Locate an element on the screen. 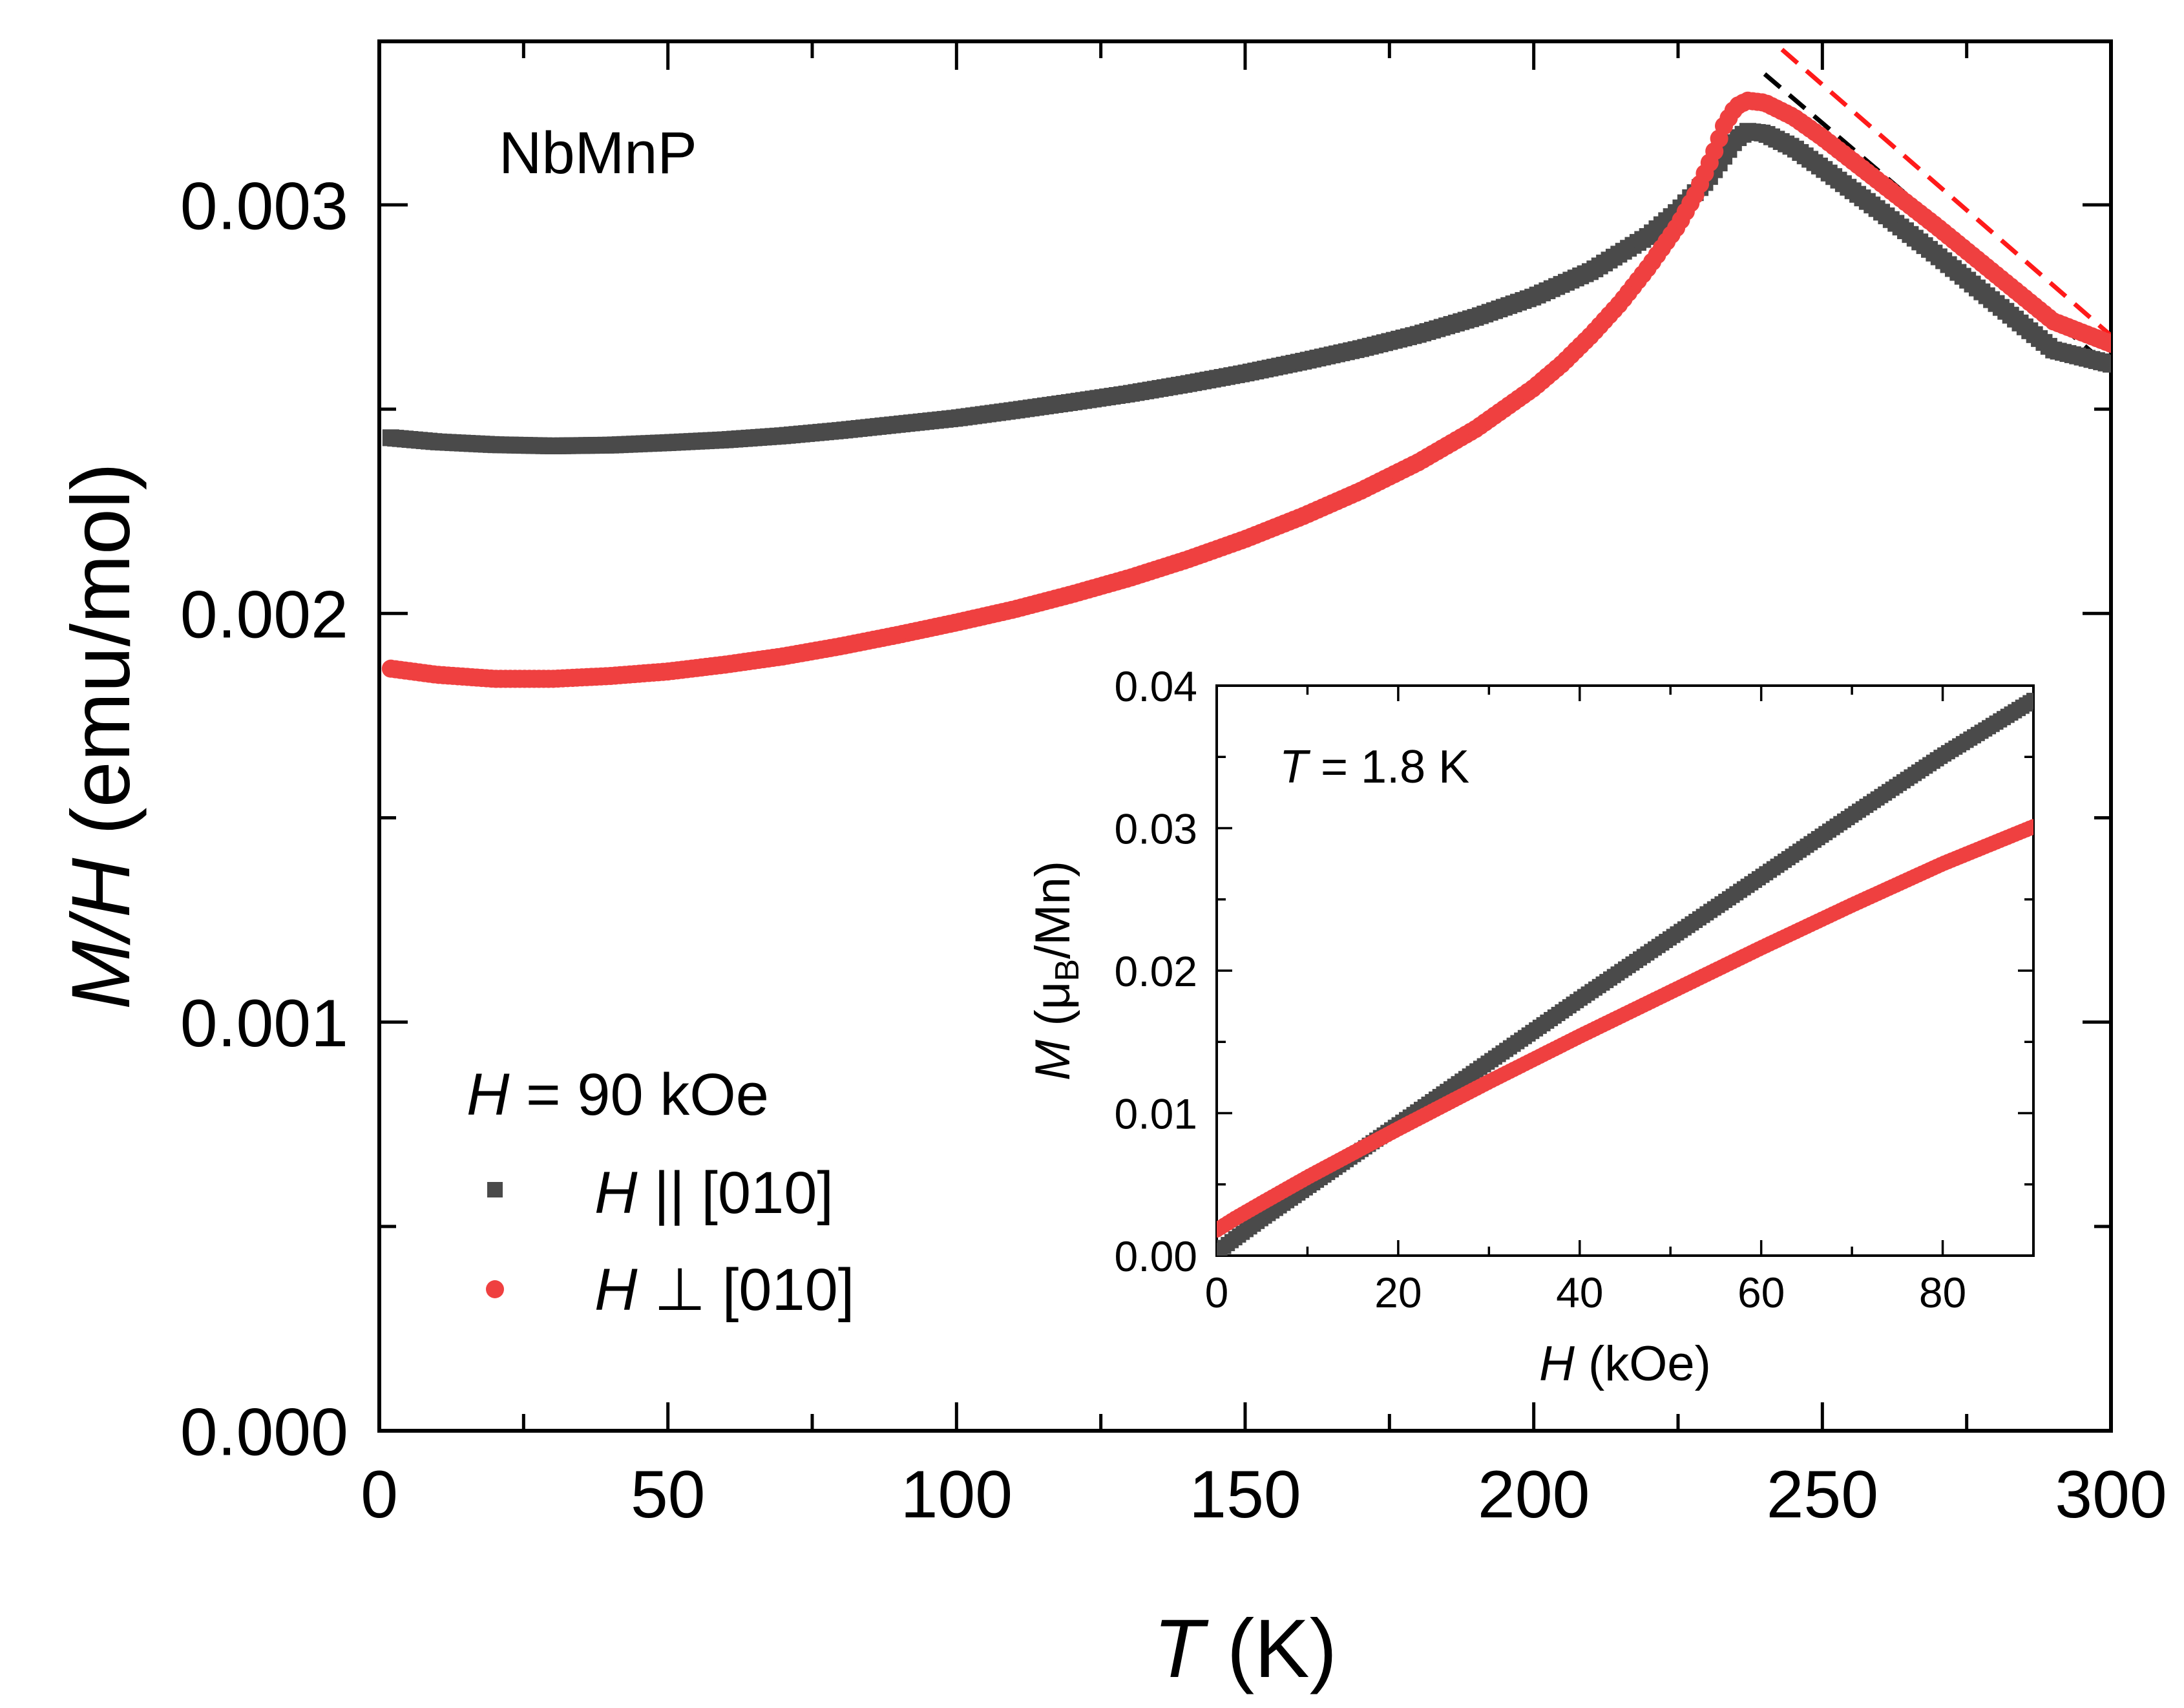 The width and height of the screenshot is (2184, 1708). inset-temperature-label: T = 1.8 K is located at coordinates (1374, 767).